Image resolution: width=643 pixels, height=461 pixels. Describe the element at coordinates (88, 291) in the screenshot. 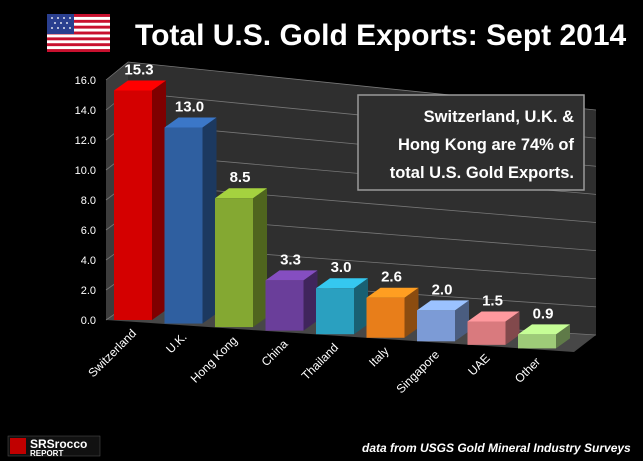

I see `y-tick-label: 2.0` at that location.